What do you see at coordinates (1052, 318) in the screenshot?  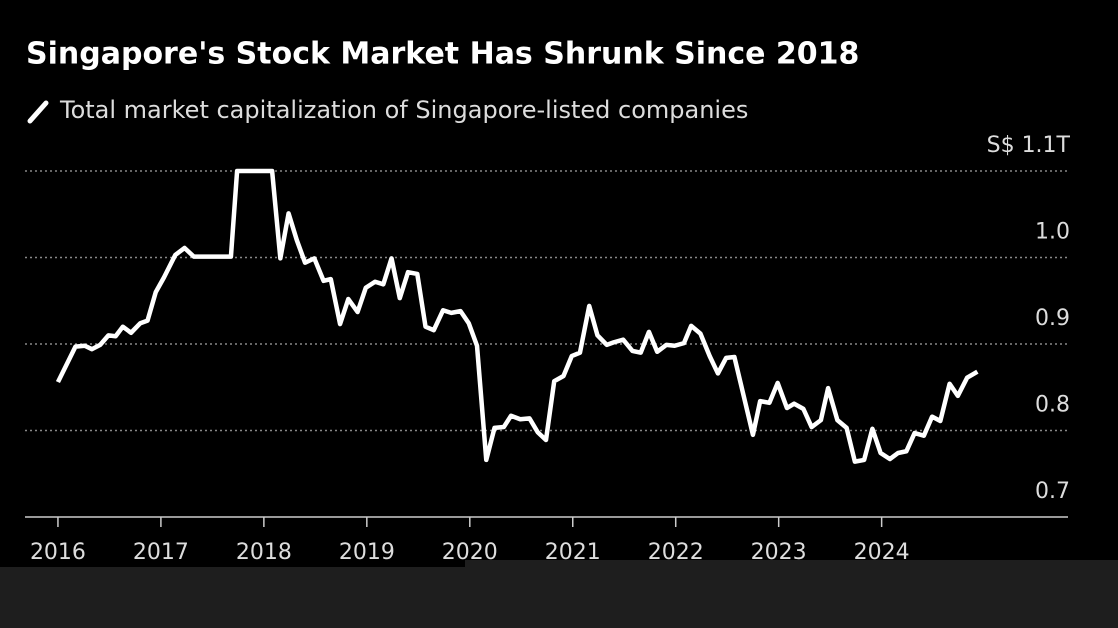 I see `y-tick-label: 0.9` at bounding box center [1052, 318].